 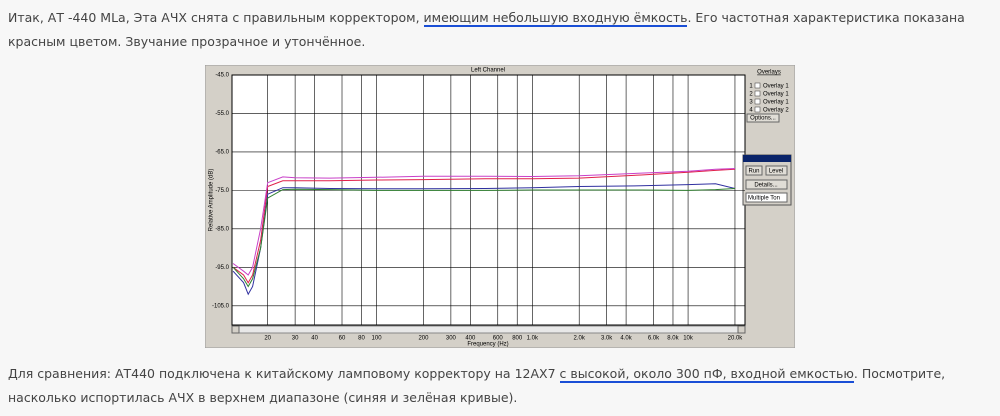 What do you see at coordinates (222, 229) in the screenshot?
I see `y-tick-label: -85.0` at bounding box center [222, 229].